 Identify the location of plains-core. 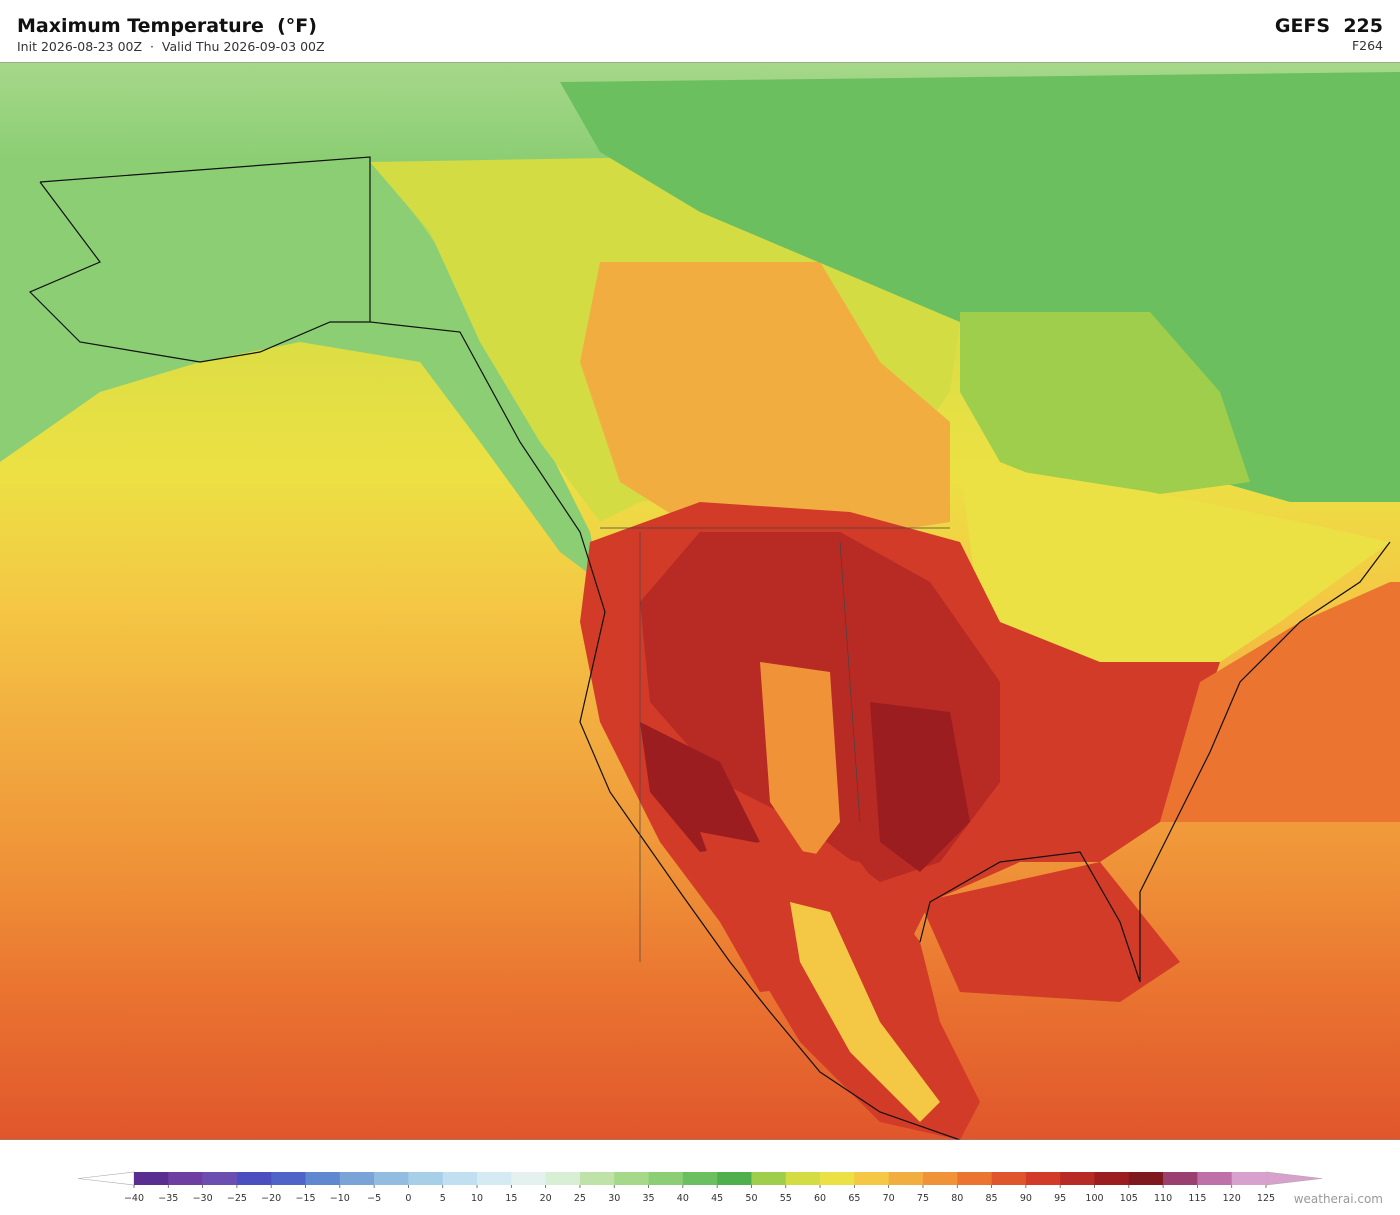
(920, 787).